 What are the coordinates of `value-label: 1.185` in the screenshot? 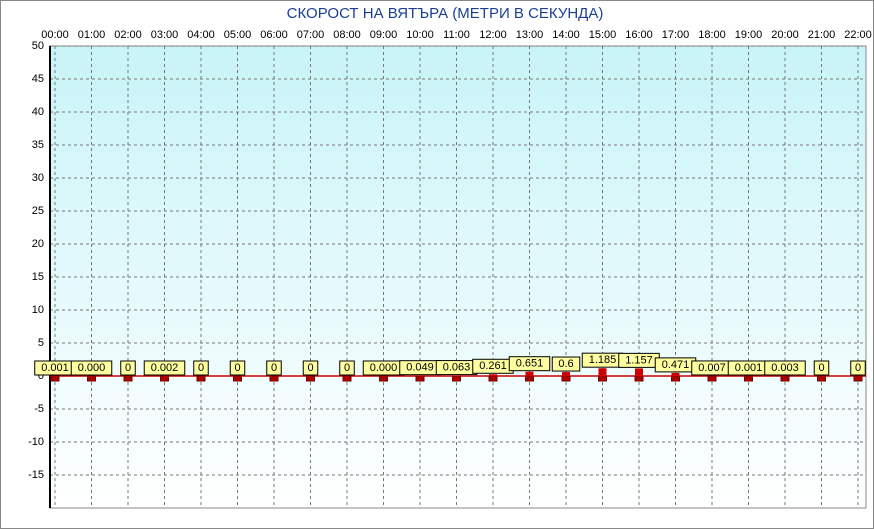 It's located at (603, 360).